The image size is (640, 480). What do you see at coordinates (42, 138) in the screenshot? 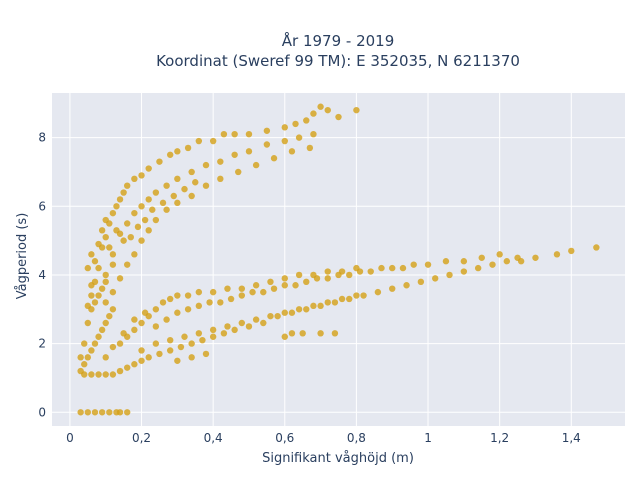
I see `y-tick-label: 8` at bounding box center [42, 138].